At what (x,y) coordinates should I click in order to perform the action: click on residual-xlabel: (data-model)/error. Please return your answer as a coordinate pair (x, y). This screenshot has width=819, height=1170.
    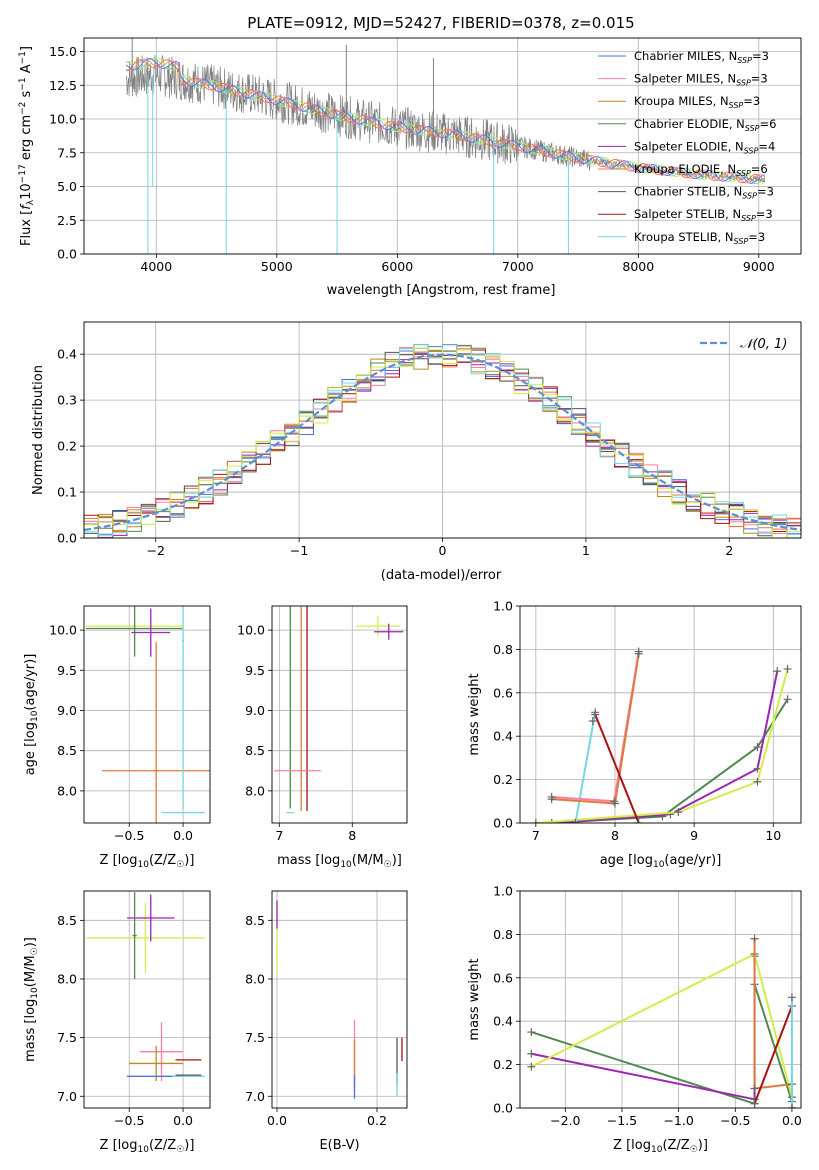
    Looking at the image, I should click on (441, 575).